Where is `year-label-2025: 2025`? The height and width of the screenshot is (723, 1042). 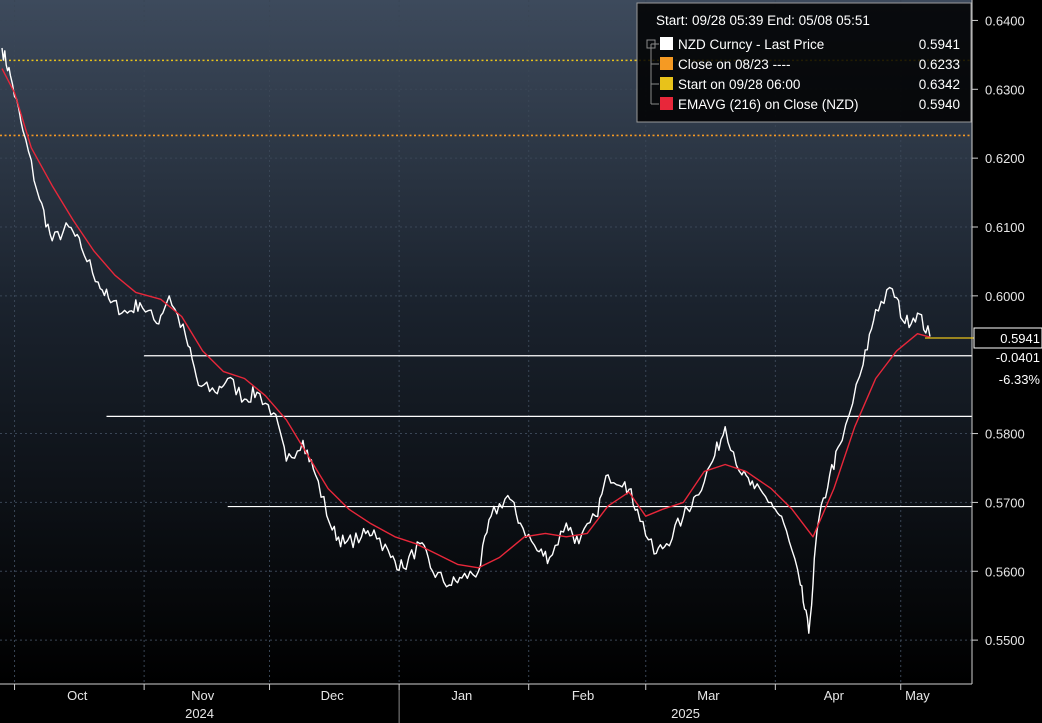 year-label-2025: 2025 is located at coordinates (685, 713).